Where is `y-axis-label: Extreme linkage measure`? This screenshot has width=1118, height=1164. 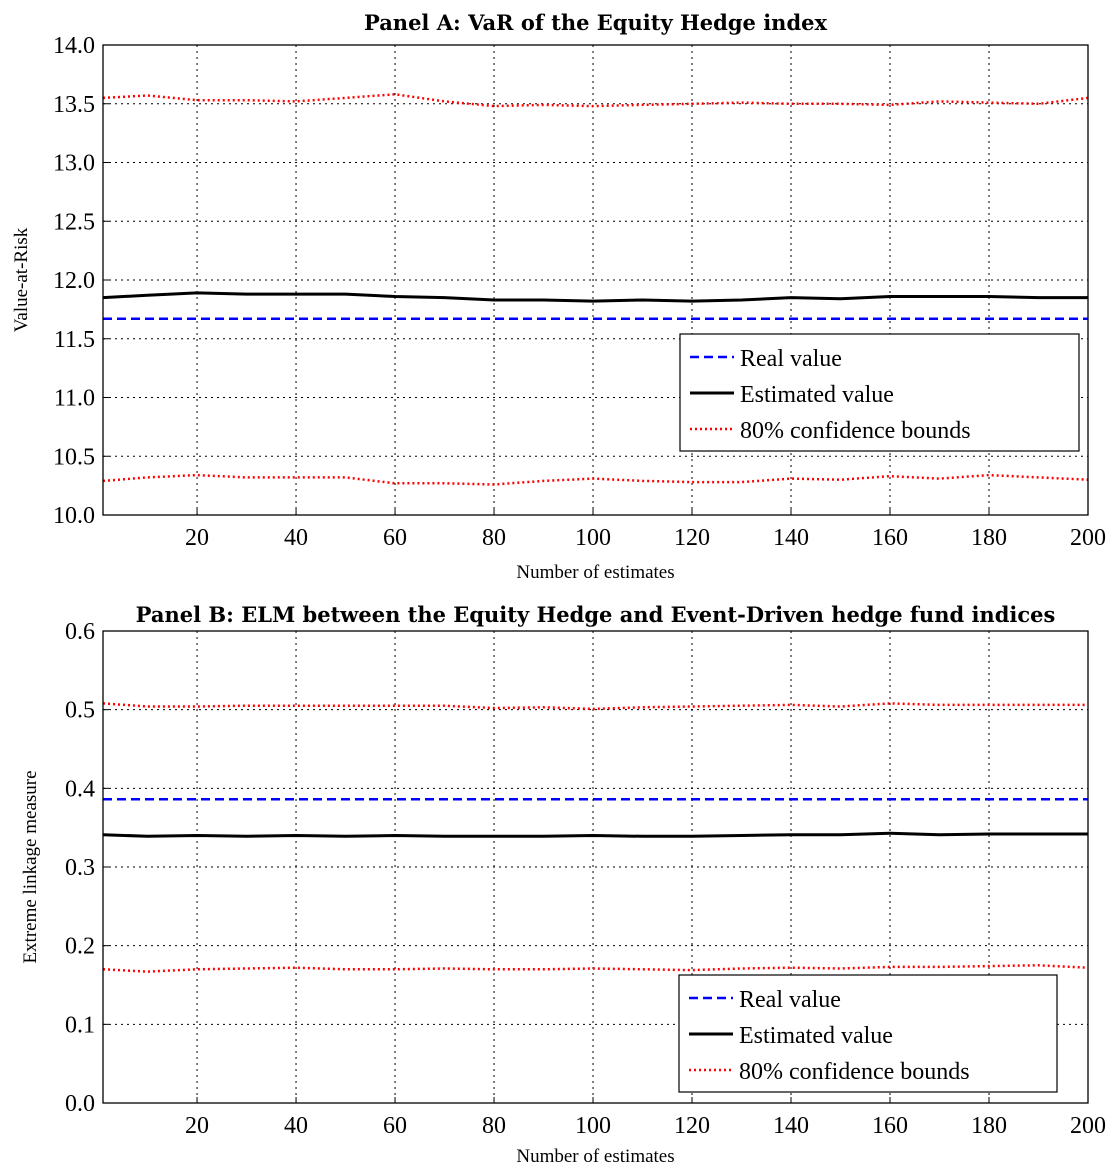
y-axis-label: Extreme linkage measure is located at coordinates (30, 866).